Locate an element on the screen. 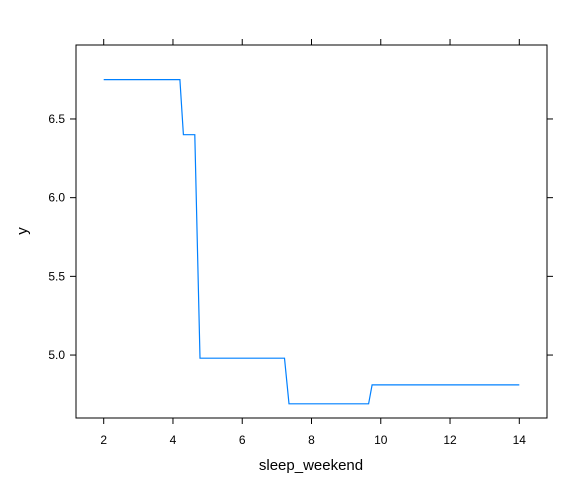  y-tick-label: 5.0 is located at coordinates (56, 355).